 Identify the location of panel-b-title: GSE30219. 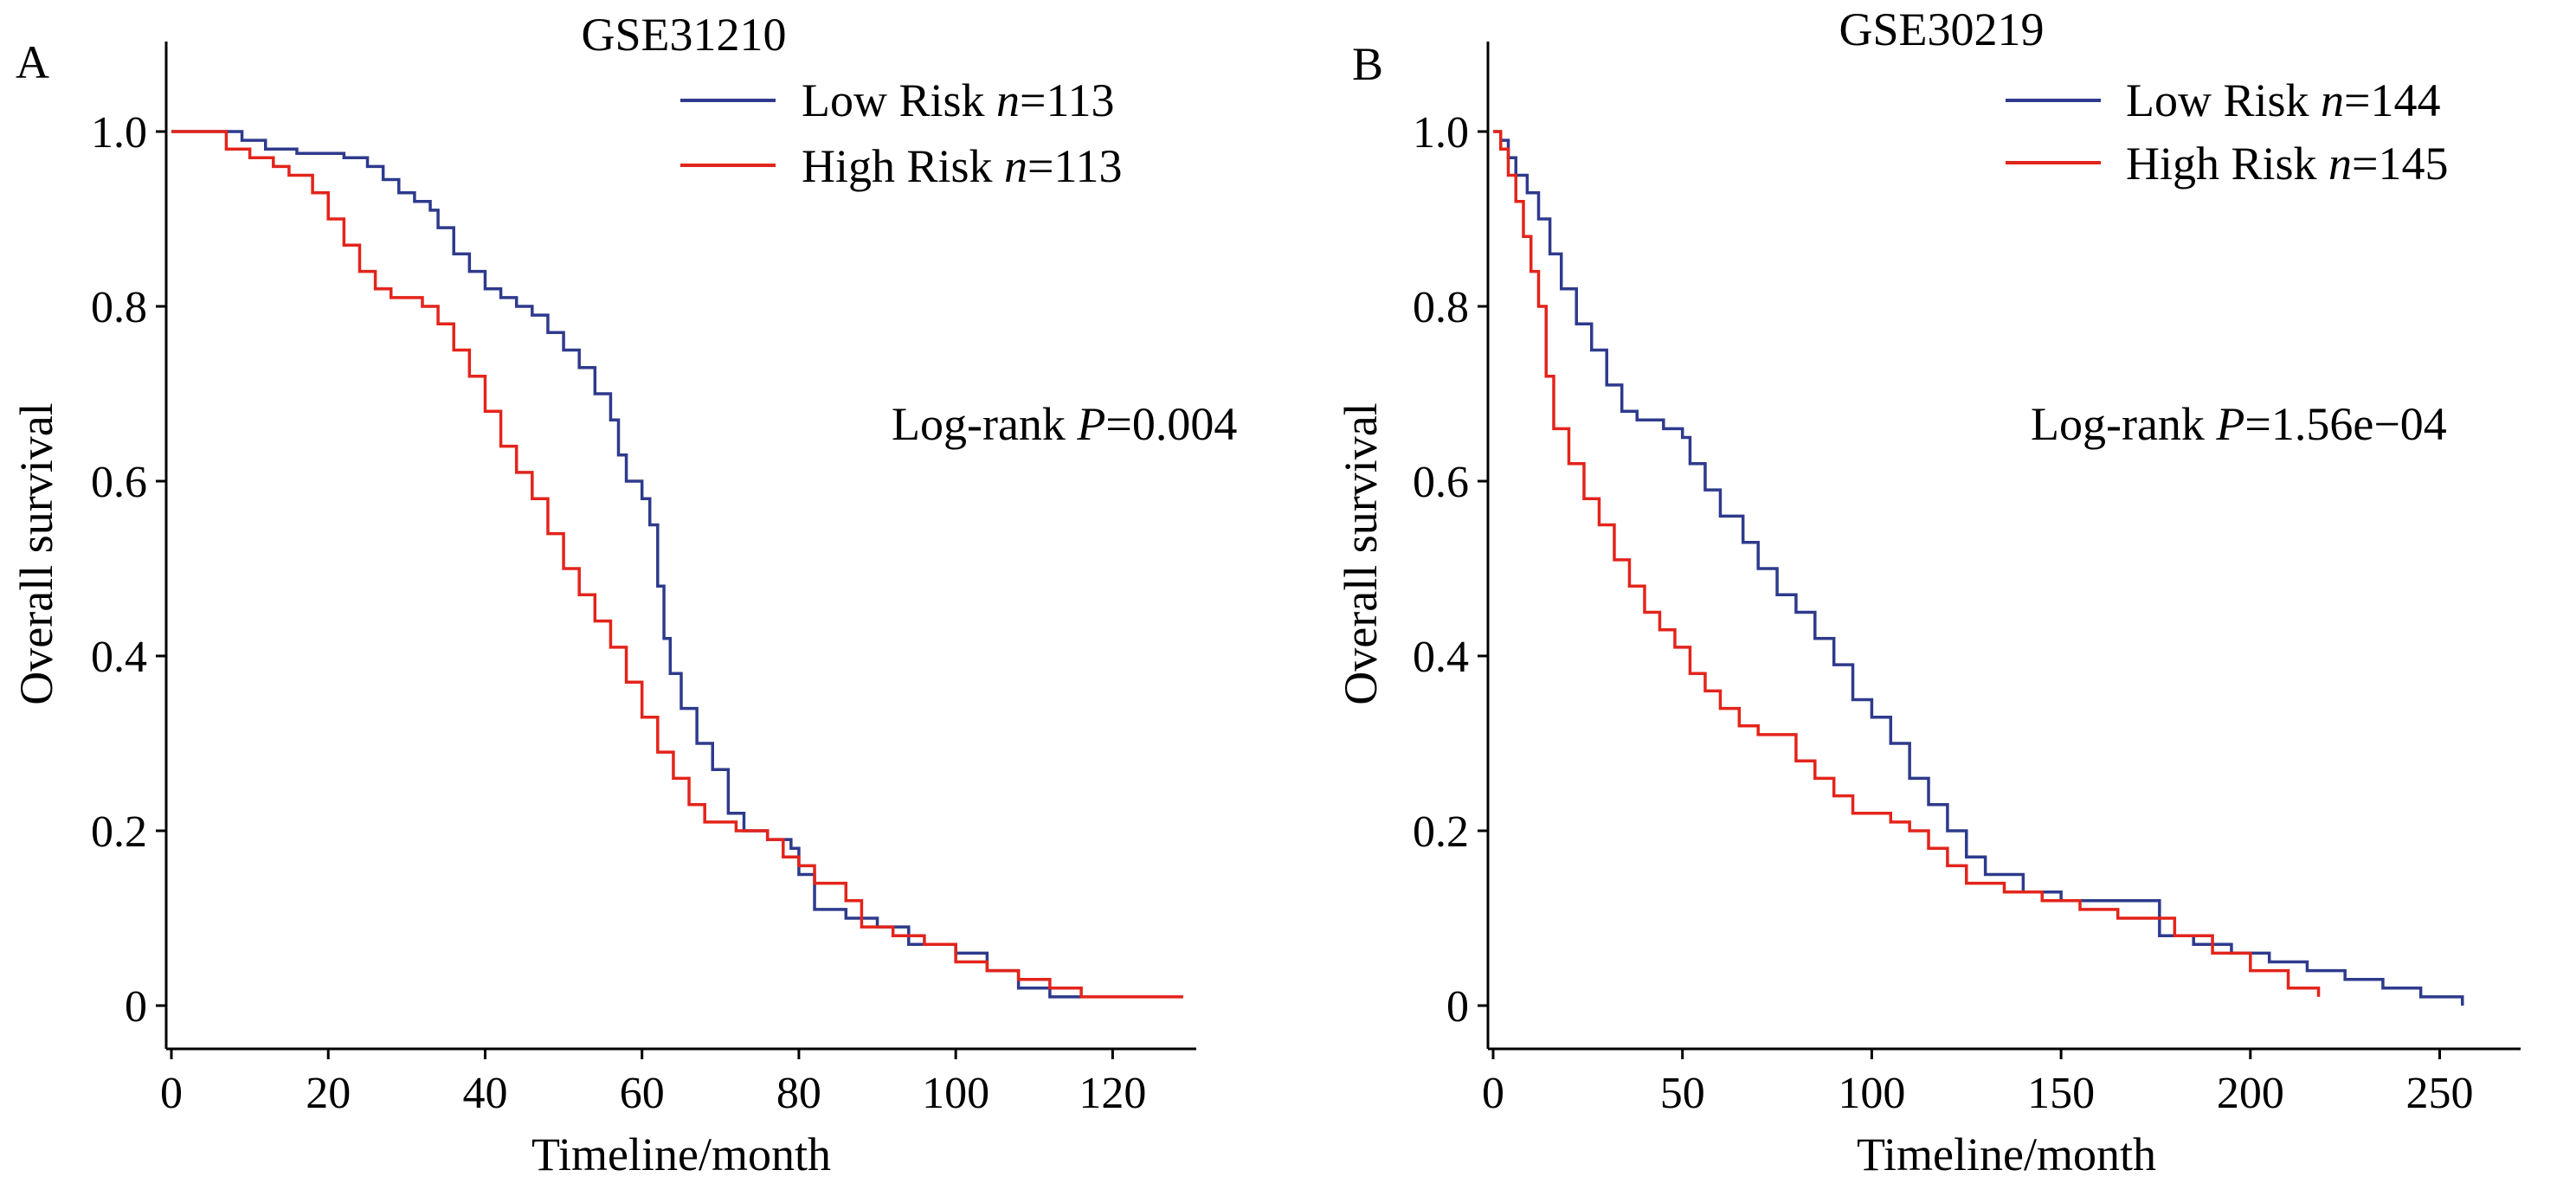
(1941, 29).